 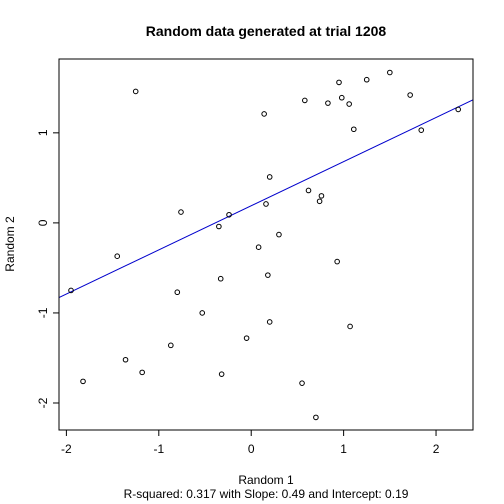 I want to click on y-tick-label: 0, so click(x=43, y=222).